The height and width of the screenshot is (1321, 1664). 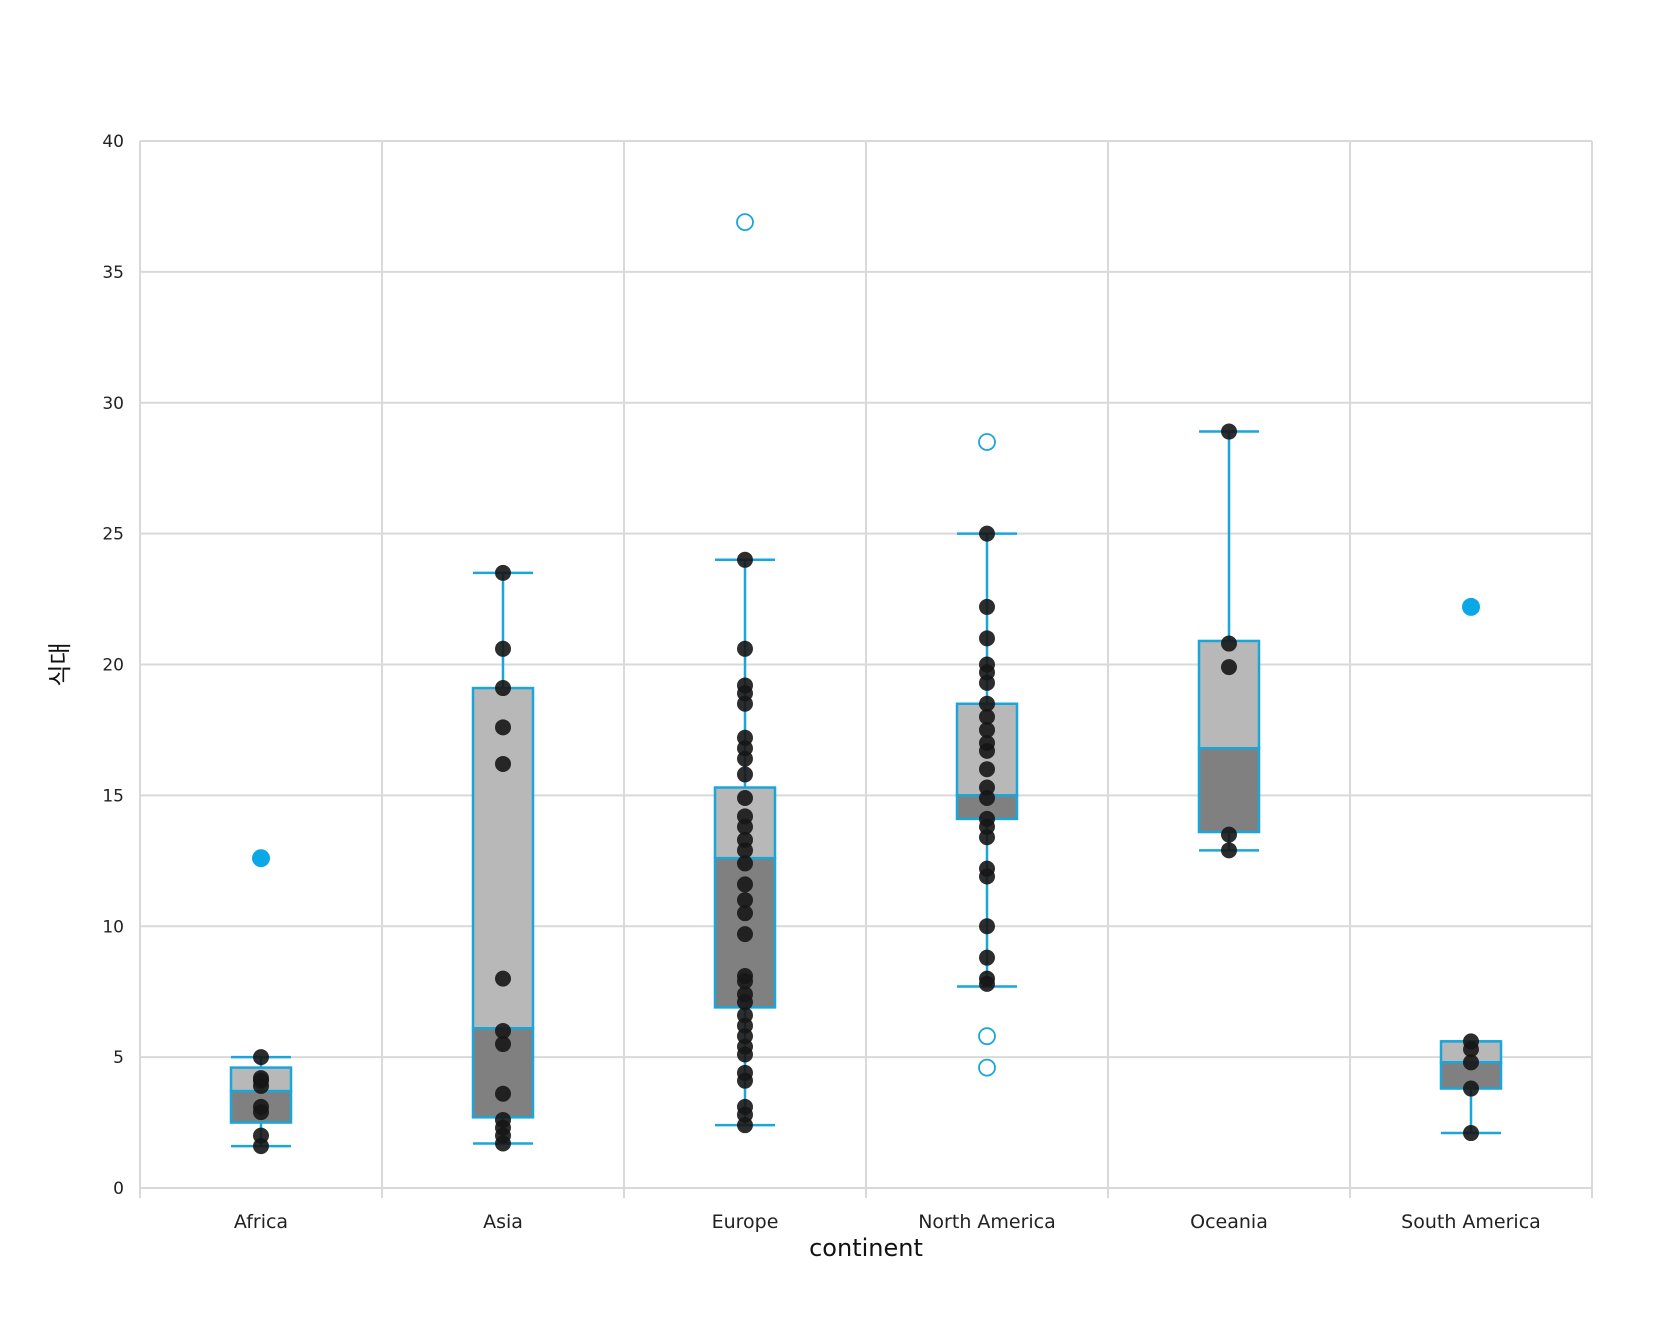 What do you see at coordinates (118, 1189) in the screenshot?
I see `y-tick-label: 0` at bounding box center [118, 1189].